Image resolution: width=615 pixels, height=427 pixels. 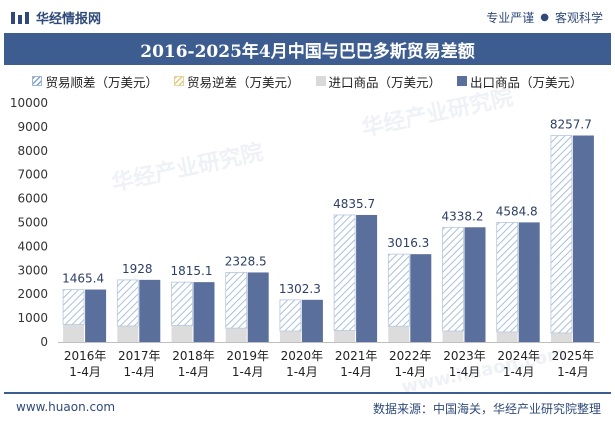 I want to click on y-tick-label: 0, so click(x=44, y=342).